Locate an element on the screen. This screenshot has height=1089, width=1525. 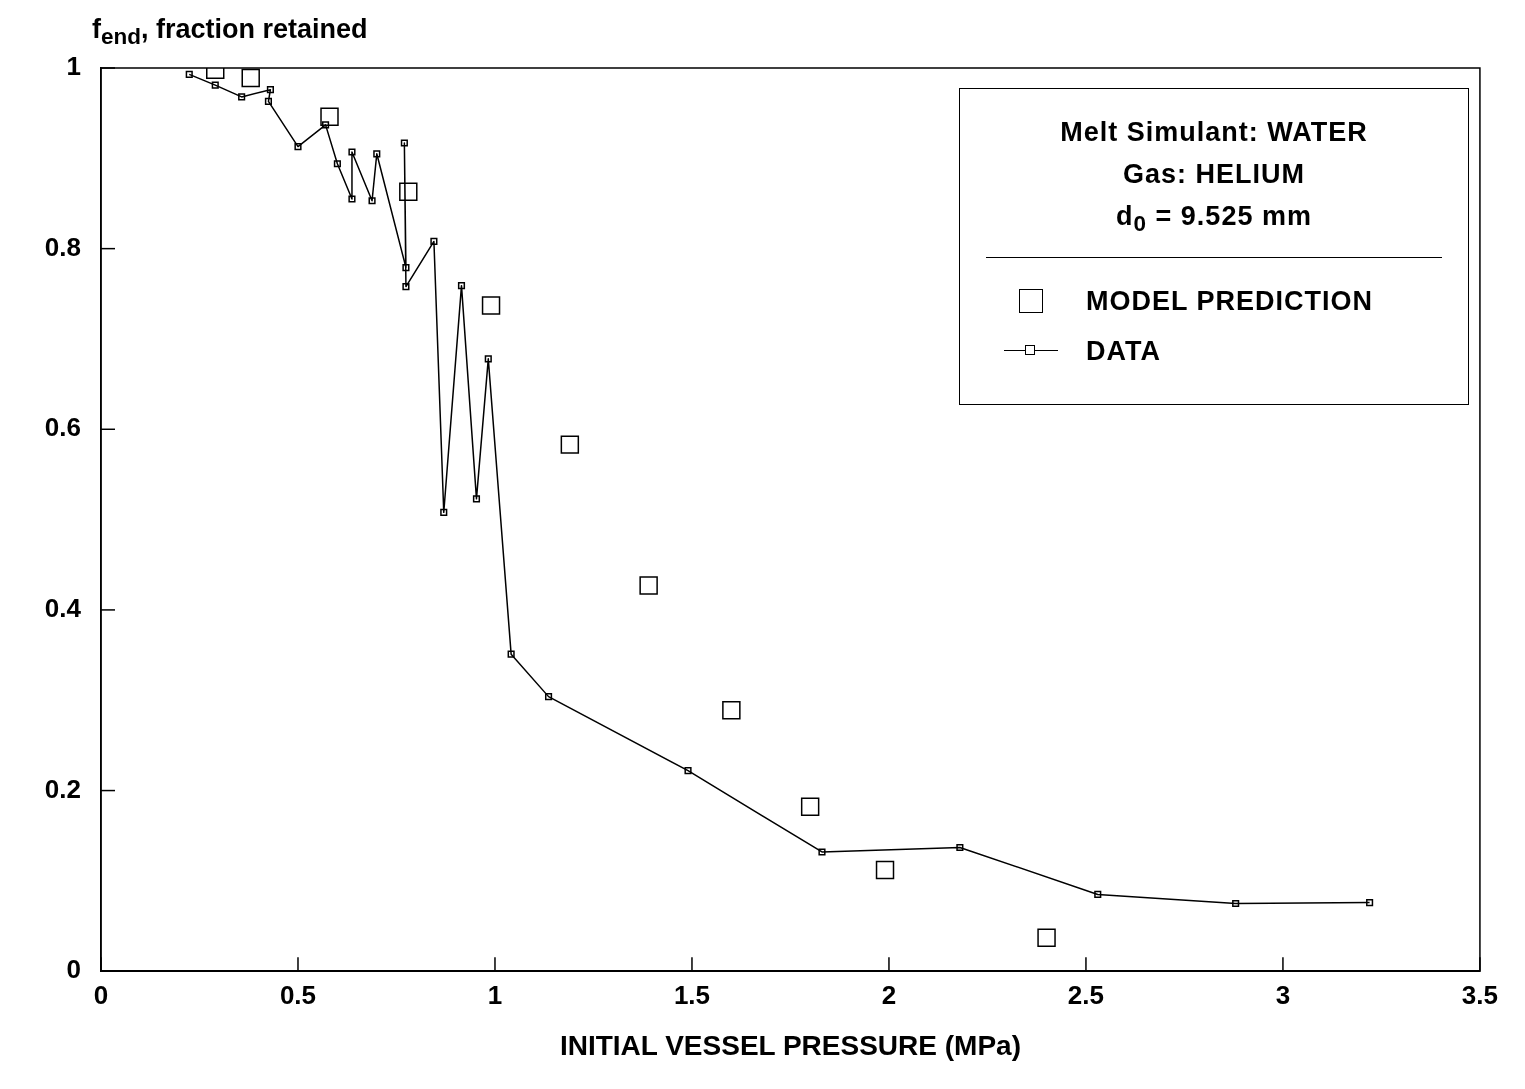
x-tick-label: 3 is located at coordinates (1283, 994).